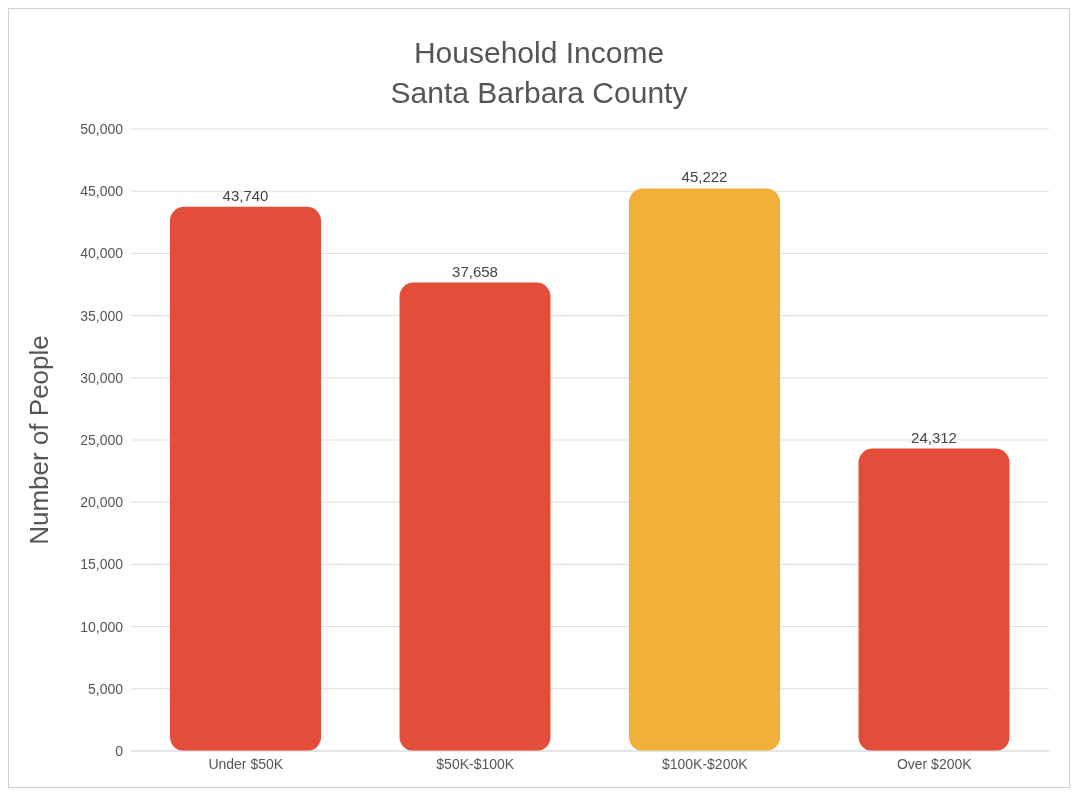 The width and height of the screenshot is (1079, 795). What do you see at coordinates (246, 763) in the screenshot?
I see `x-tick-label: Under $50K` at bounding box center [246, 763].